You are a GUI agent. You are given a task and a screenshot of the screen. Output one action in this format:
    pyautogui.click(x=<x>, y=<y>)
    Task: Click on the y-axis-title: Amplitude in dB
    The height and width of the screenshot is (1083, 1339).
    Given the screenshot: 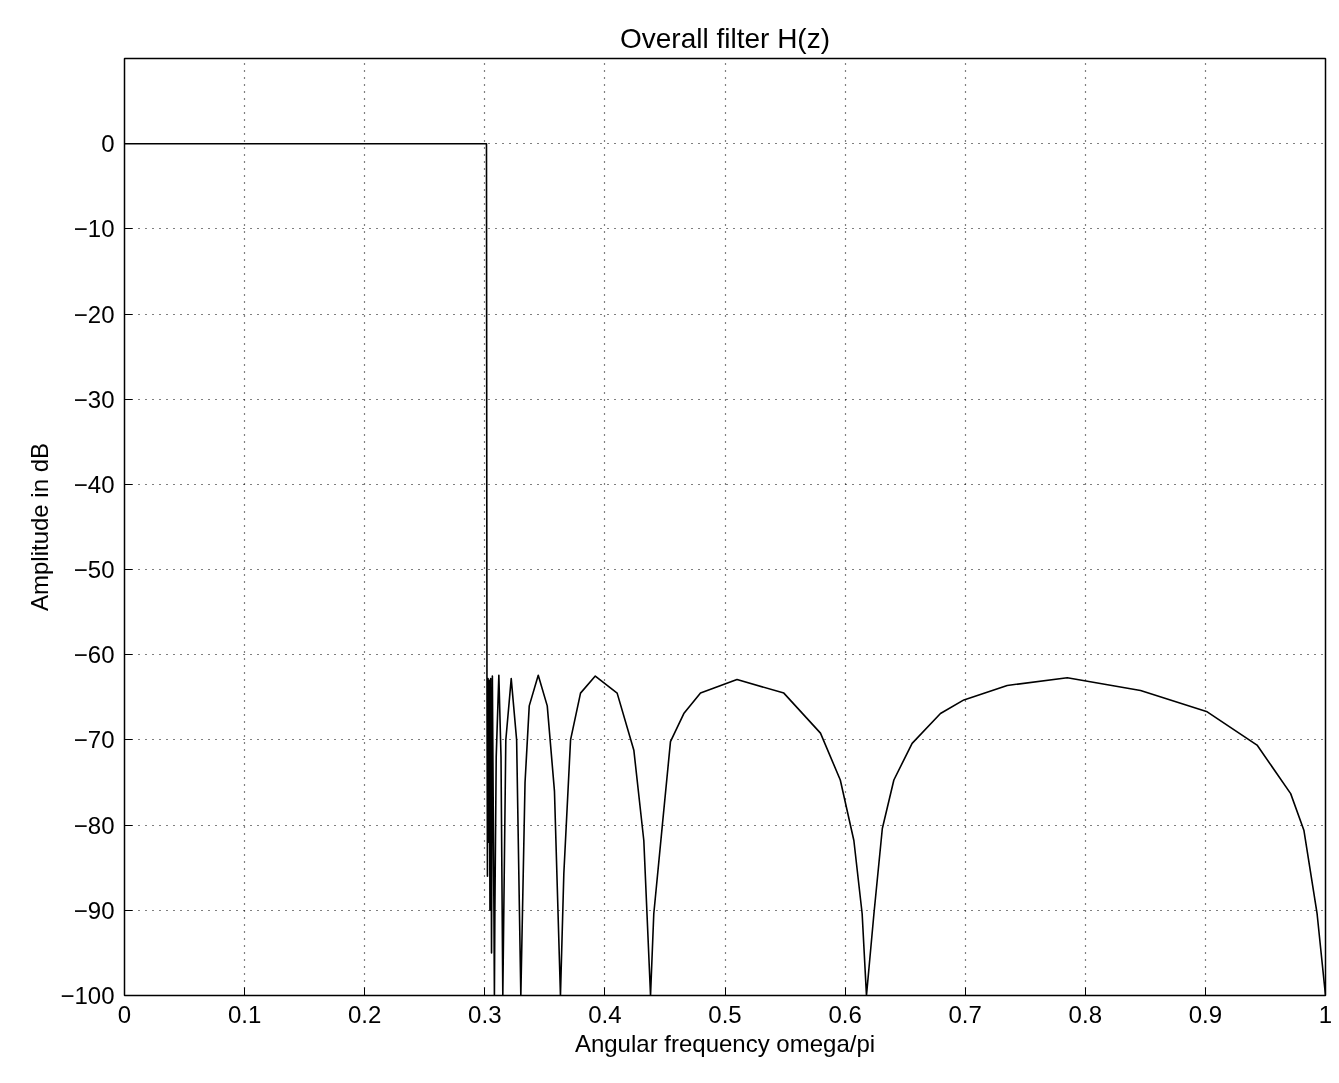 What is the action you would take?
    pyautogui.click(x=40, y=527)
    